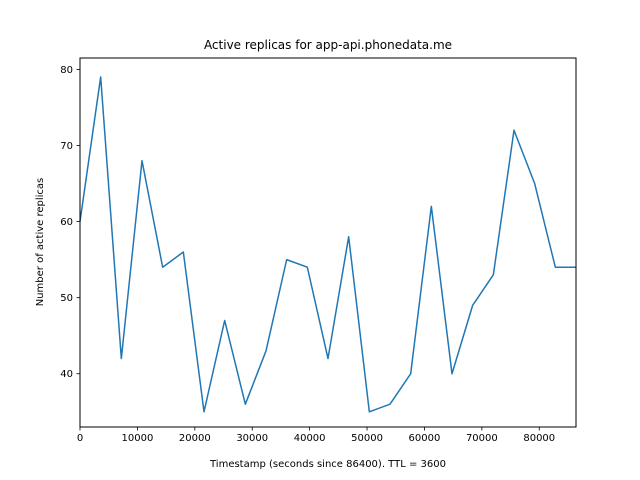  I want to click on y-tick-label: 80, so click(66, 70).